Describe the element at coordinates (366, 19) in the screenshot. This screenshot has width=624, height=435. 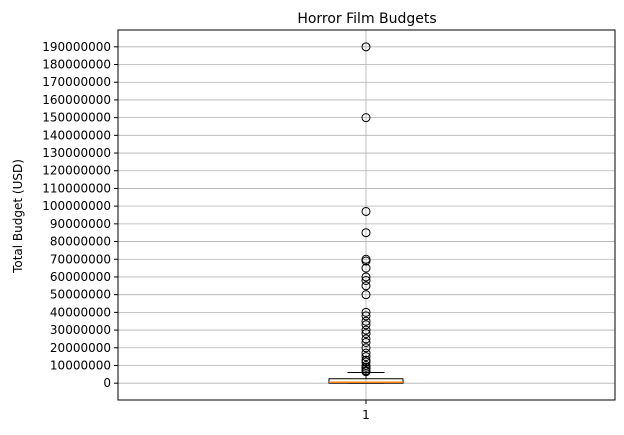
I see `chart-title: Horror Film Budgets` at that location.